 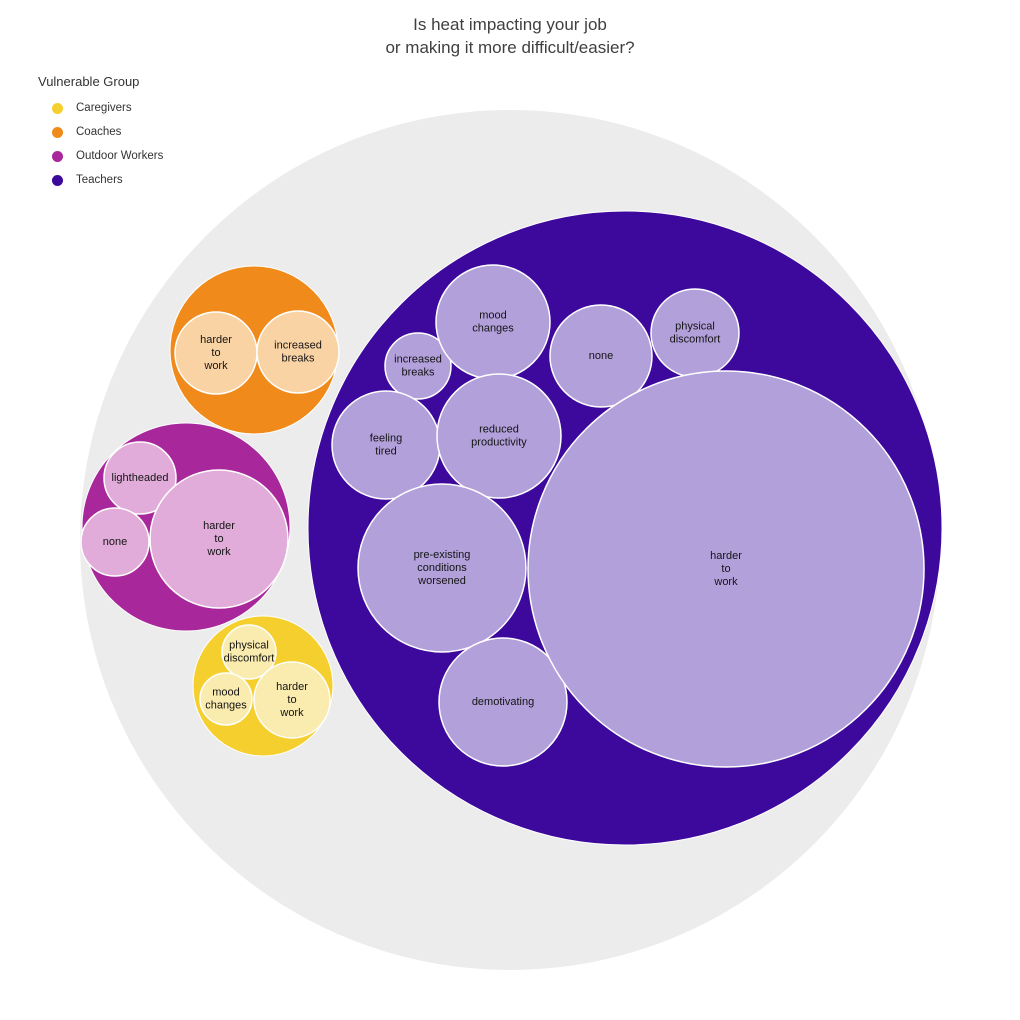 What do you see at coordinates (115, 542) in the screenshot?
I see `bubble-outdoor-workers-none` at bounding box center [115, 542].